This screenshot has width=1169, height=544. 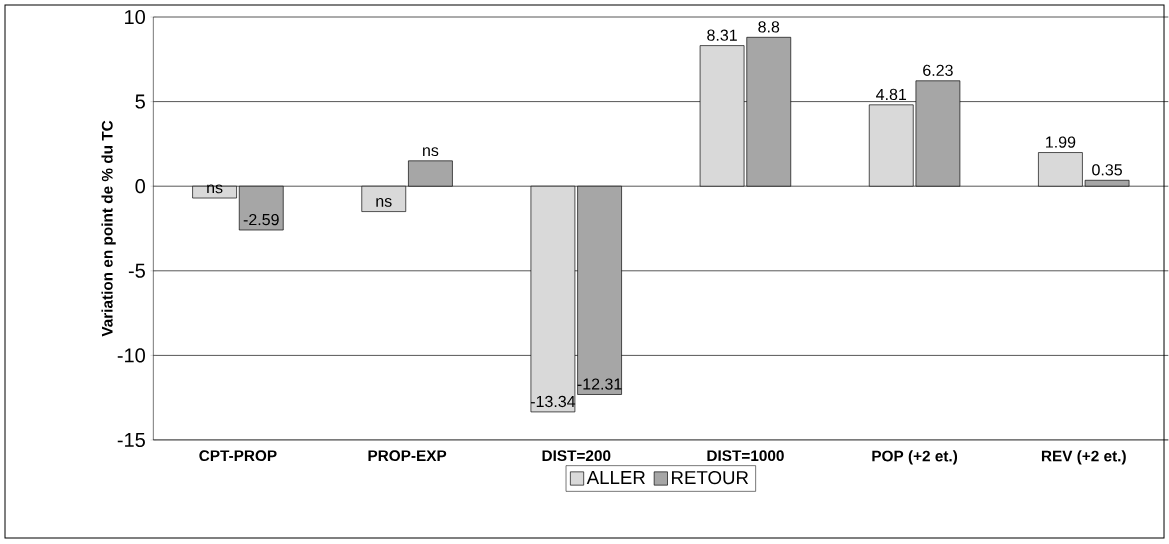 What do you see at coordinates (915, 457) in the screenshot?
I see `x-tick-label: POP (+2 et.)` at bounding box center [915, 457].